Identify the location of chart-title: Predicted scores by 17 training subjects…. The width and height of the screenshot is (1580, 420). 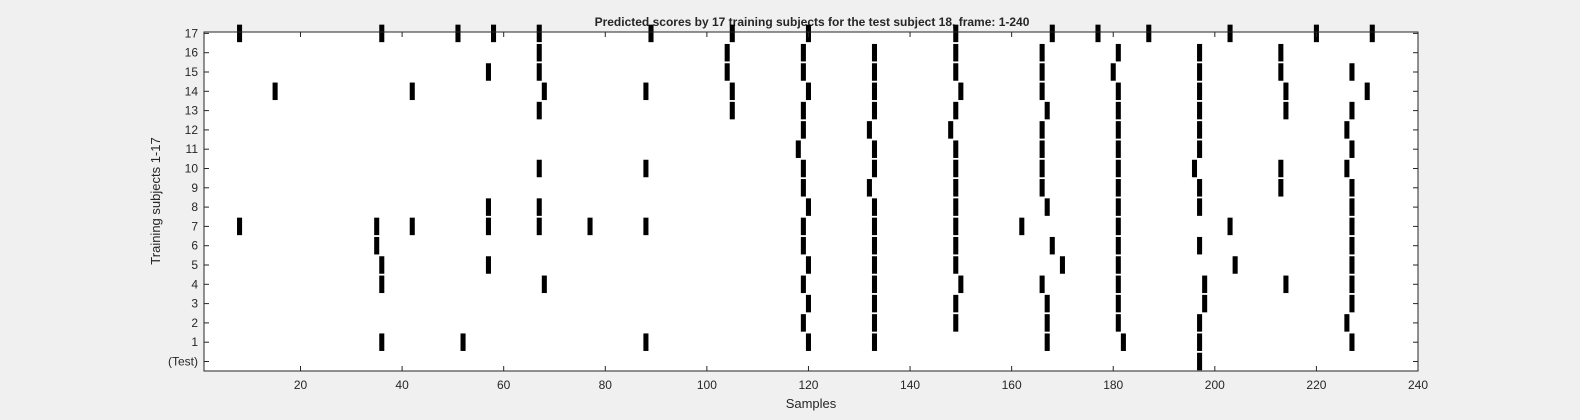
(812, 22).